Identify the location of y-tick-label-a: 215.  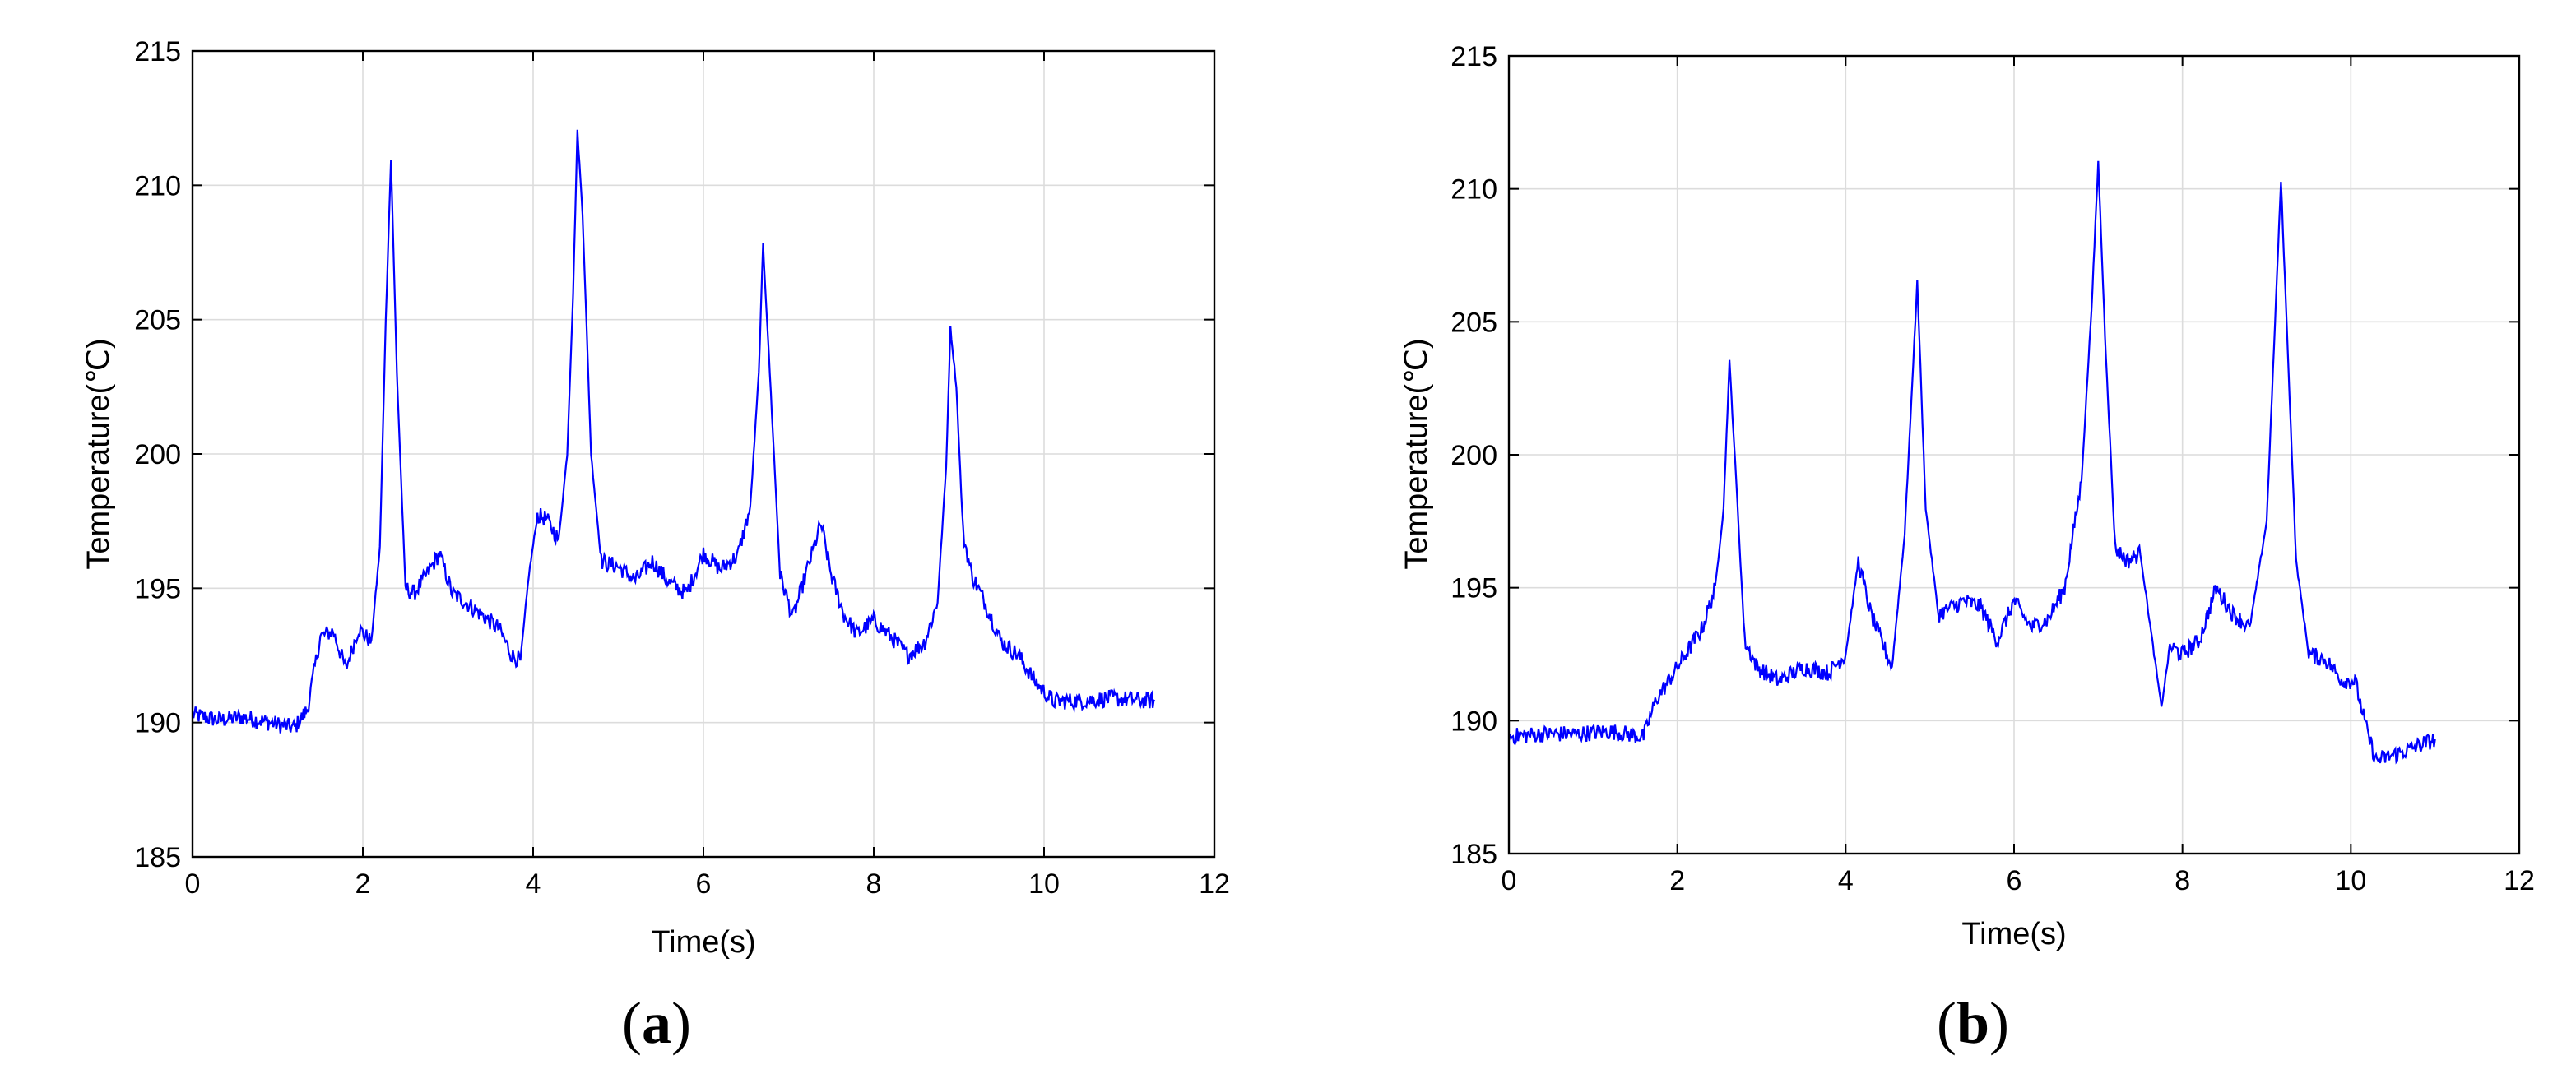
(157, 51).